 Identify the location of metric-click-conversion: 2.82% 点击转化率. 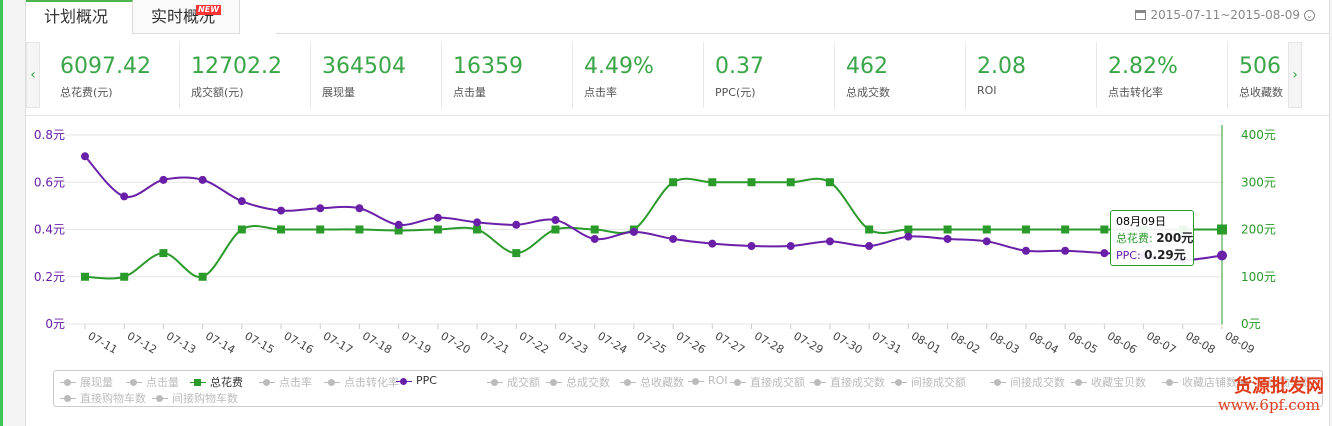
(1162, 75).